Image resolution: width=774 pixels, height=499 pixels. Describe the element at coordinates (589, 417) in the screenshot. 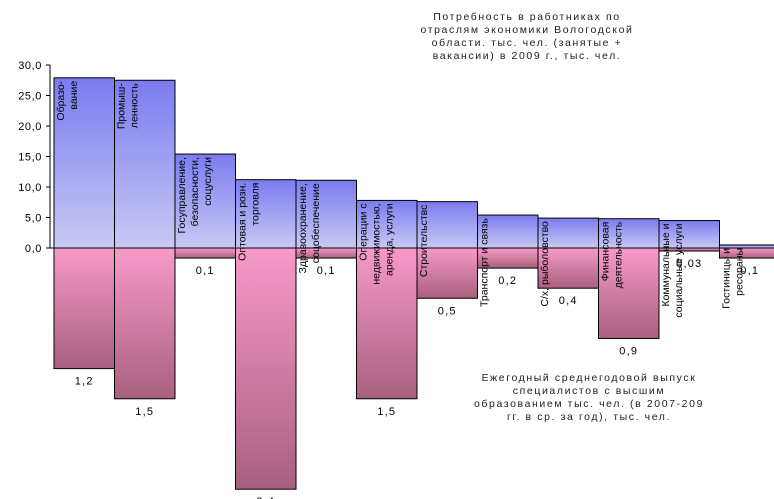

I see `supply-annotation-line: гг. в ср. за год), тыс. чел.` at that location.